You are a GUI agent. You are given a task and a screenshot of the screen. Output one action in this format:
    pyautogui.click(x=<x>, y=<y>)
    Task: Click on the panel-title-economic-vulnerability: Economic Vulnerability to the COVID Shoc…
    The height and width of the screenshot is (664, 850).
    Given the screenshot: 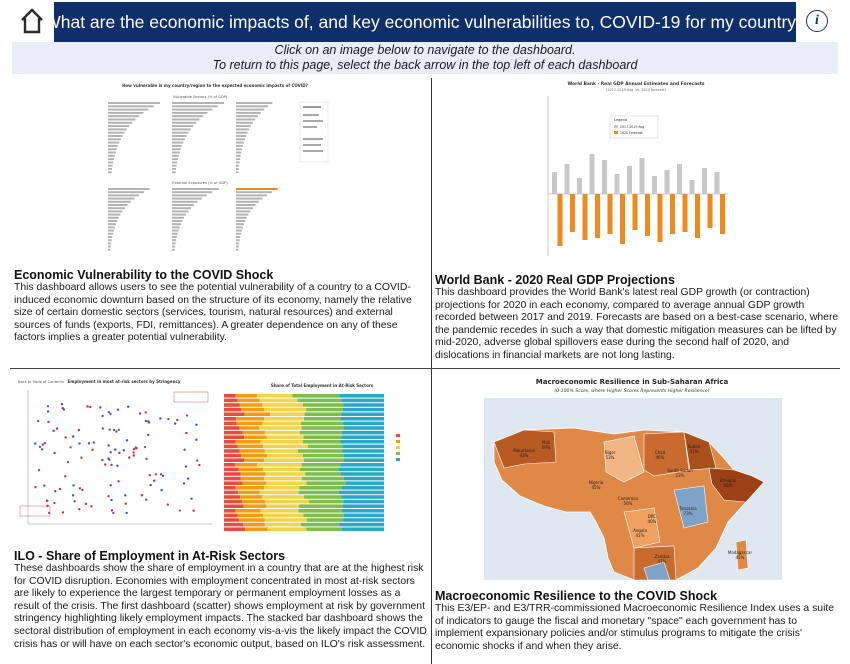 What is the action you would take?
    pyautogui.click(x=144, y=275)
    